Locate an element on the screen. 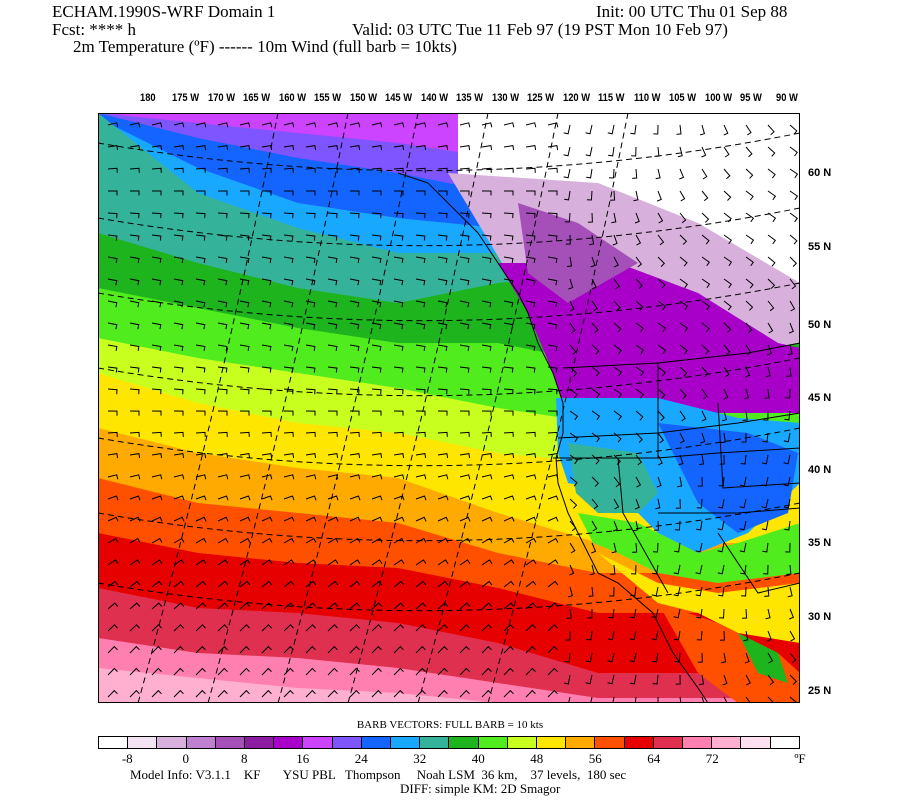  latitude-label: 50 N is located at coordinates (820, 325).